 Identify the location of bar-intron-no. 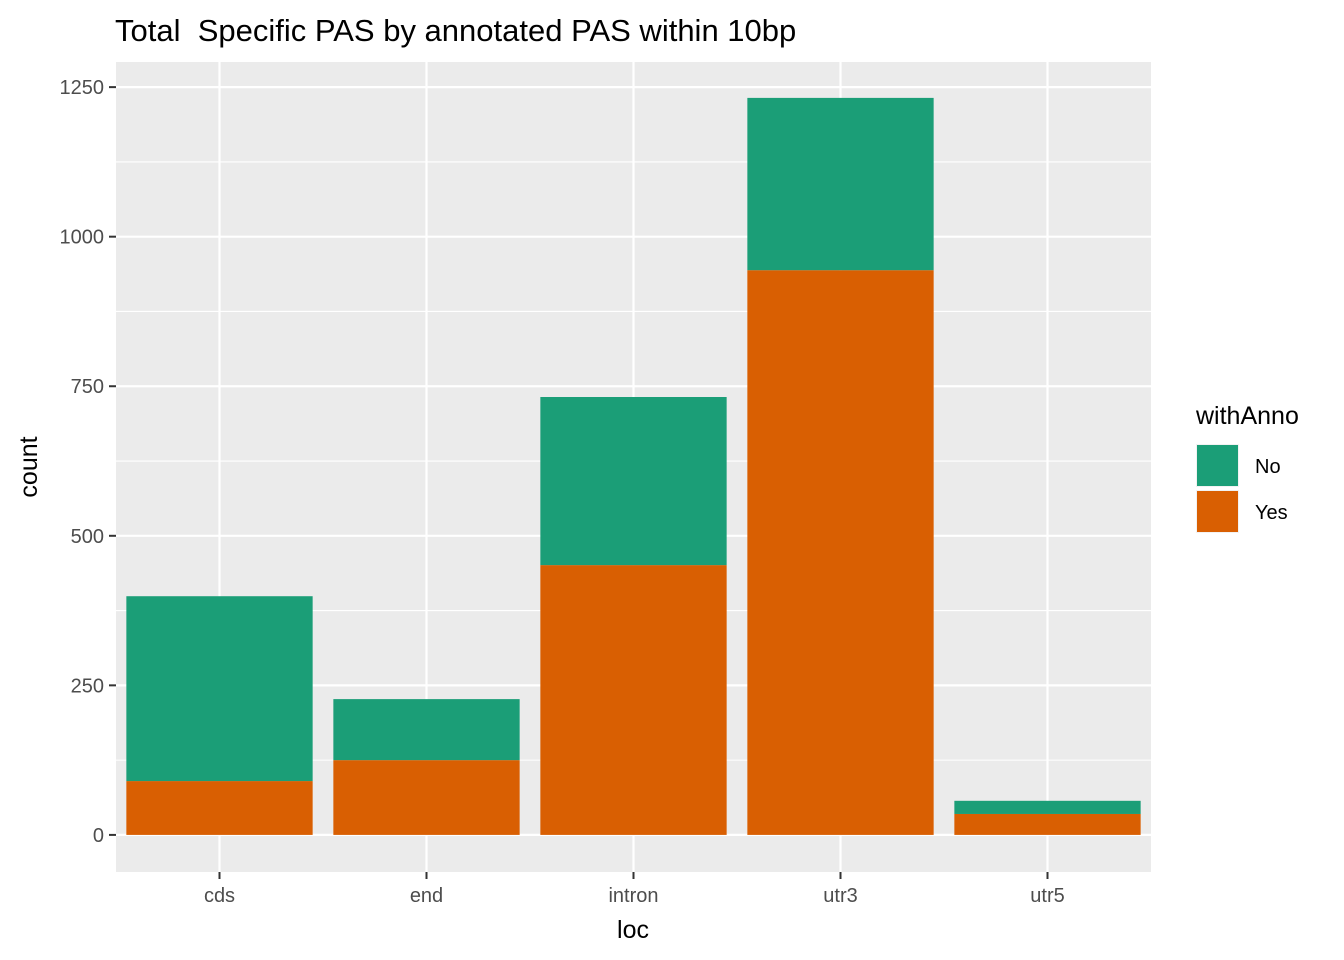
(633, 481).